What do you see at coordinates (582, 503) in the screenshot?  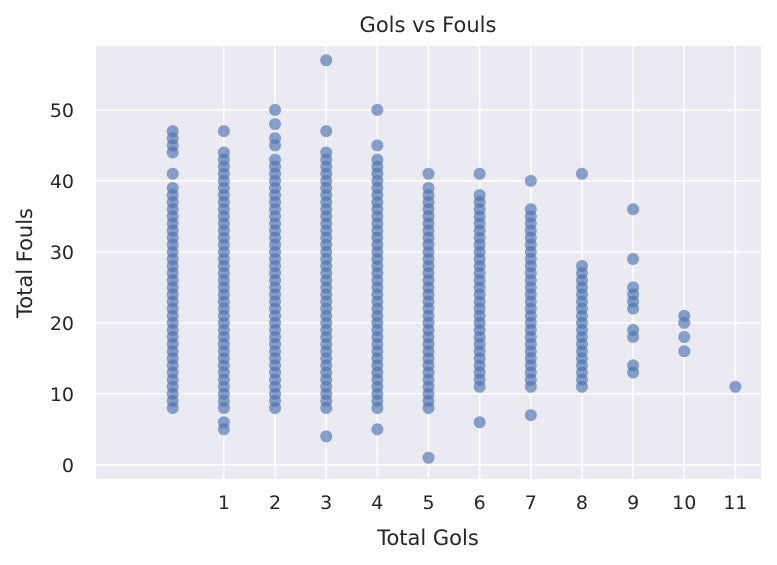 I see `x-tick-label: 8` at bounding box center [582, 503].